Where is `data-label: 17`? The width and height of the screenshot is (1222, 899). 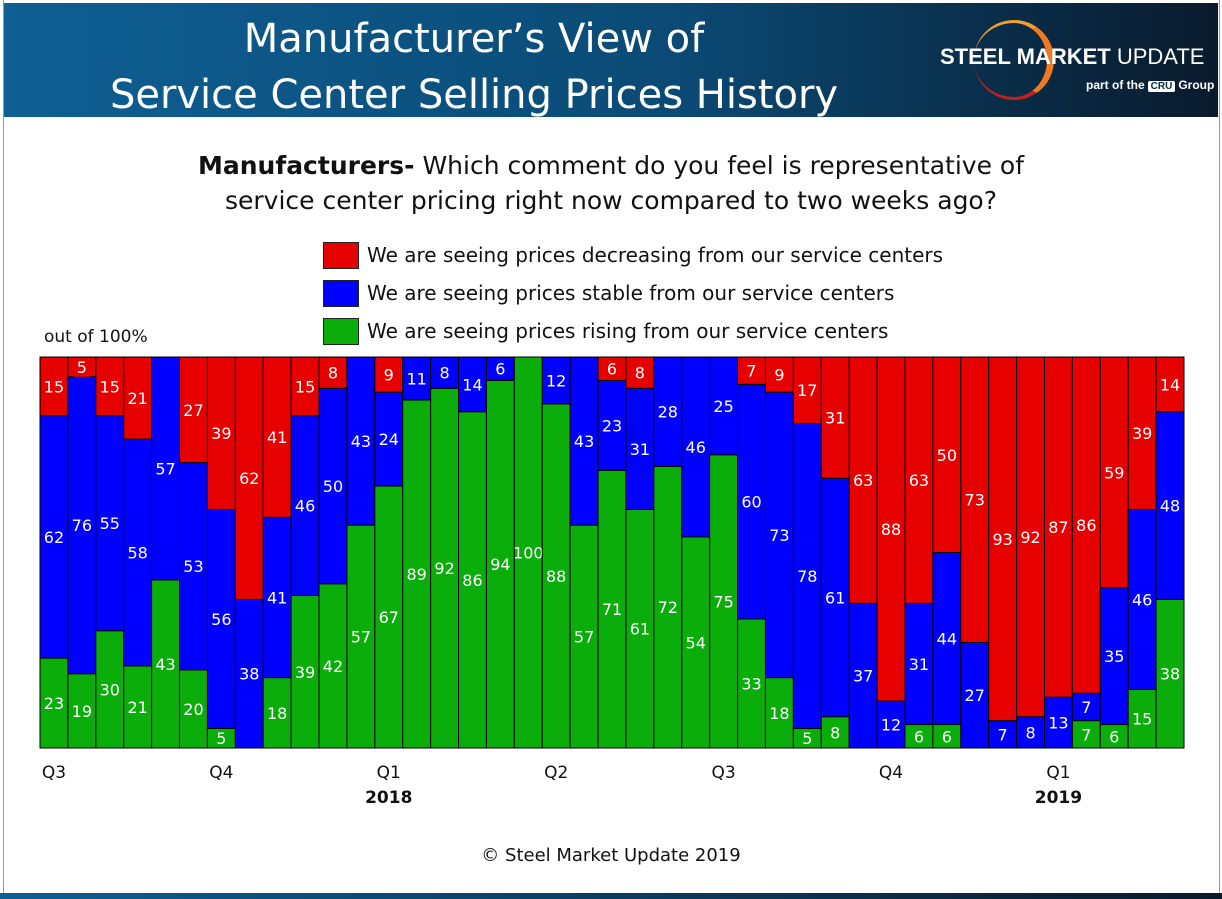
data-label: 17 is located at coordinates (807, 390).